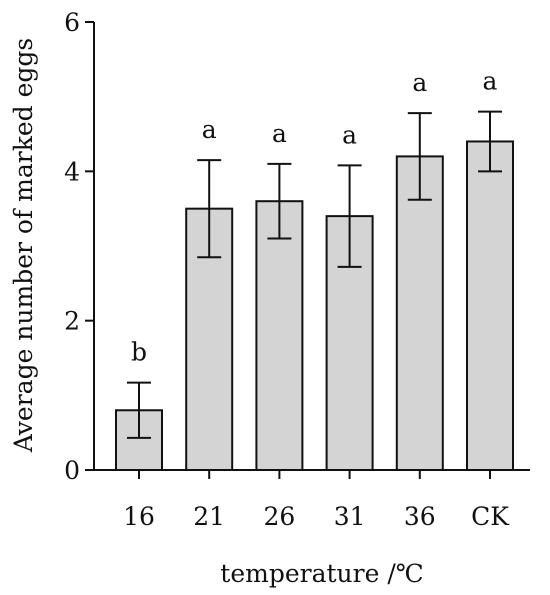 The height and width of the screenshot is (595, 550). I want to click on y-axis-title: Average number of marked eggs, so click(23, 246).